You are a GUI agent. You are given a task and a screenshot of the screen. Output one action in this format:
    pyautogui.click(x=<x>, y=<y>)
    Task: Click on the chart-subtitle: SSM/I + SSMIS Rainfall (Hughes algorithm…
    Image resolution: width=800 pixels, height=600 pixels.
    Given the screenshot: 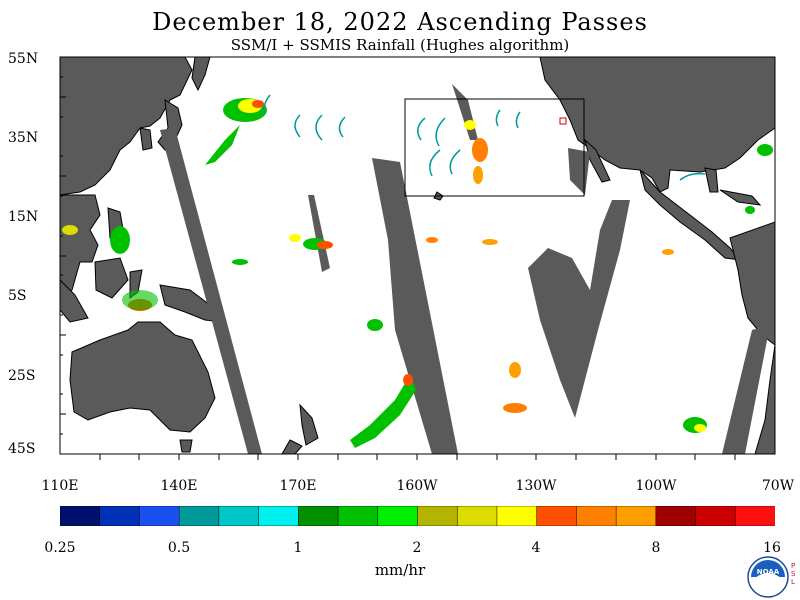 What is the action you would take?
    pyautogui.click(x=400, y=45)
    